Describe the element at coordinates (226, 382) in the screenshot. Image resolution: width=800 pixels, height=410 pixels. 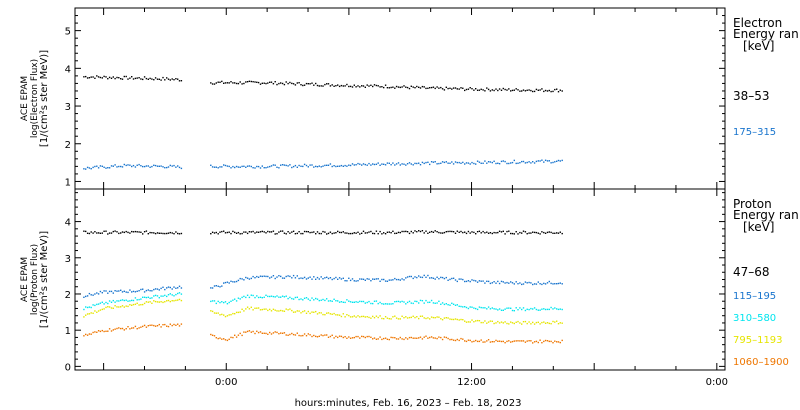
I see `x-tick-label: 0:00` at that location.